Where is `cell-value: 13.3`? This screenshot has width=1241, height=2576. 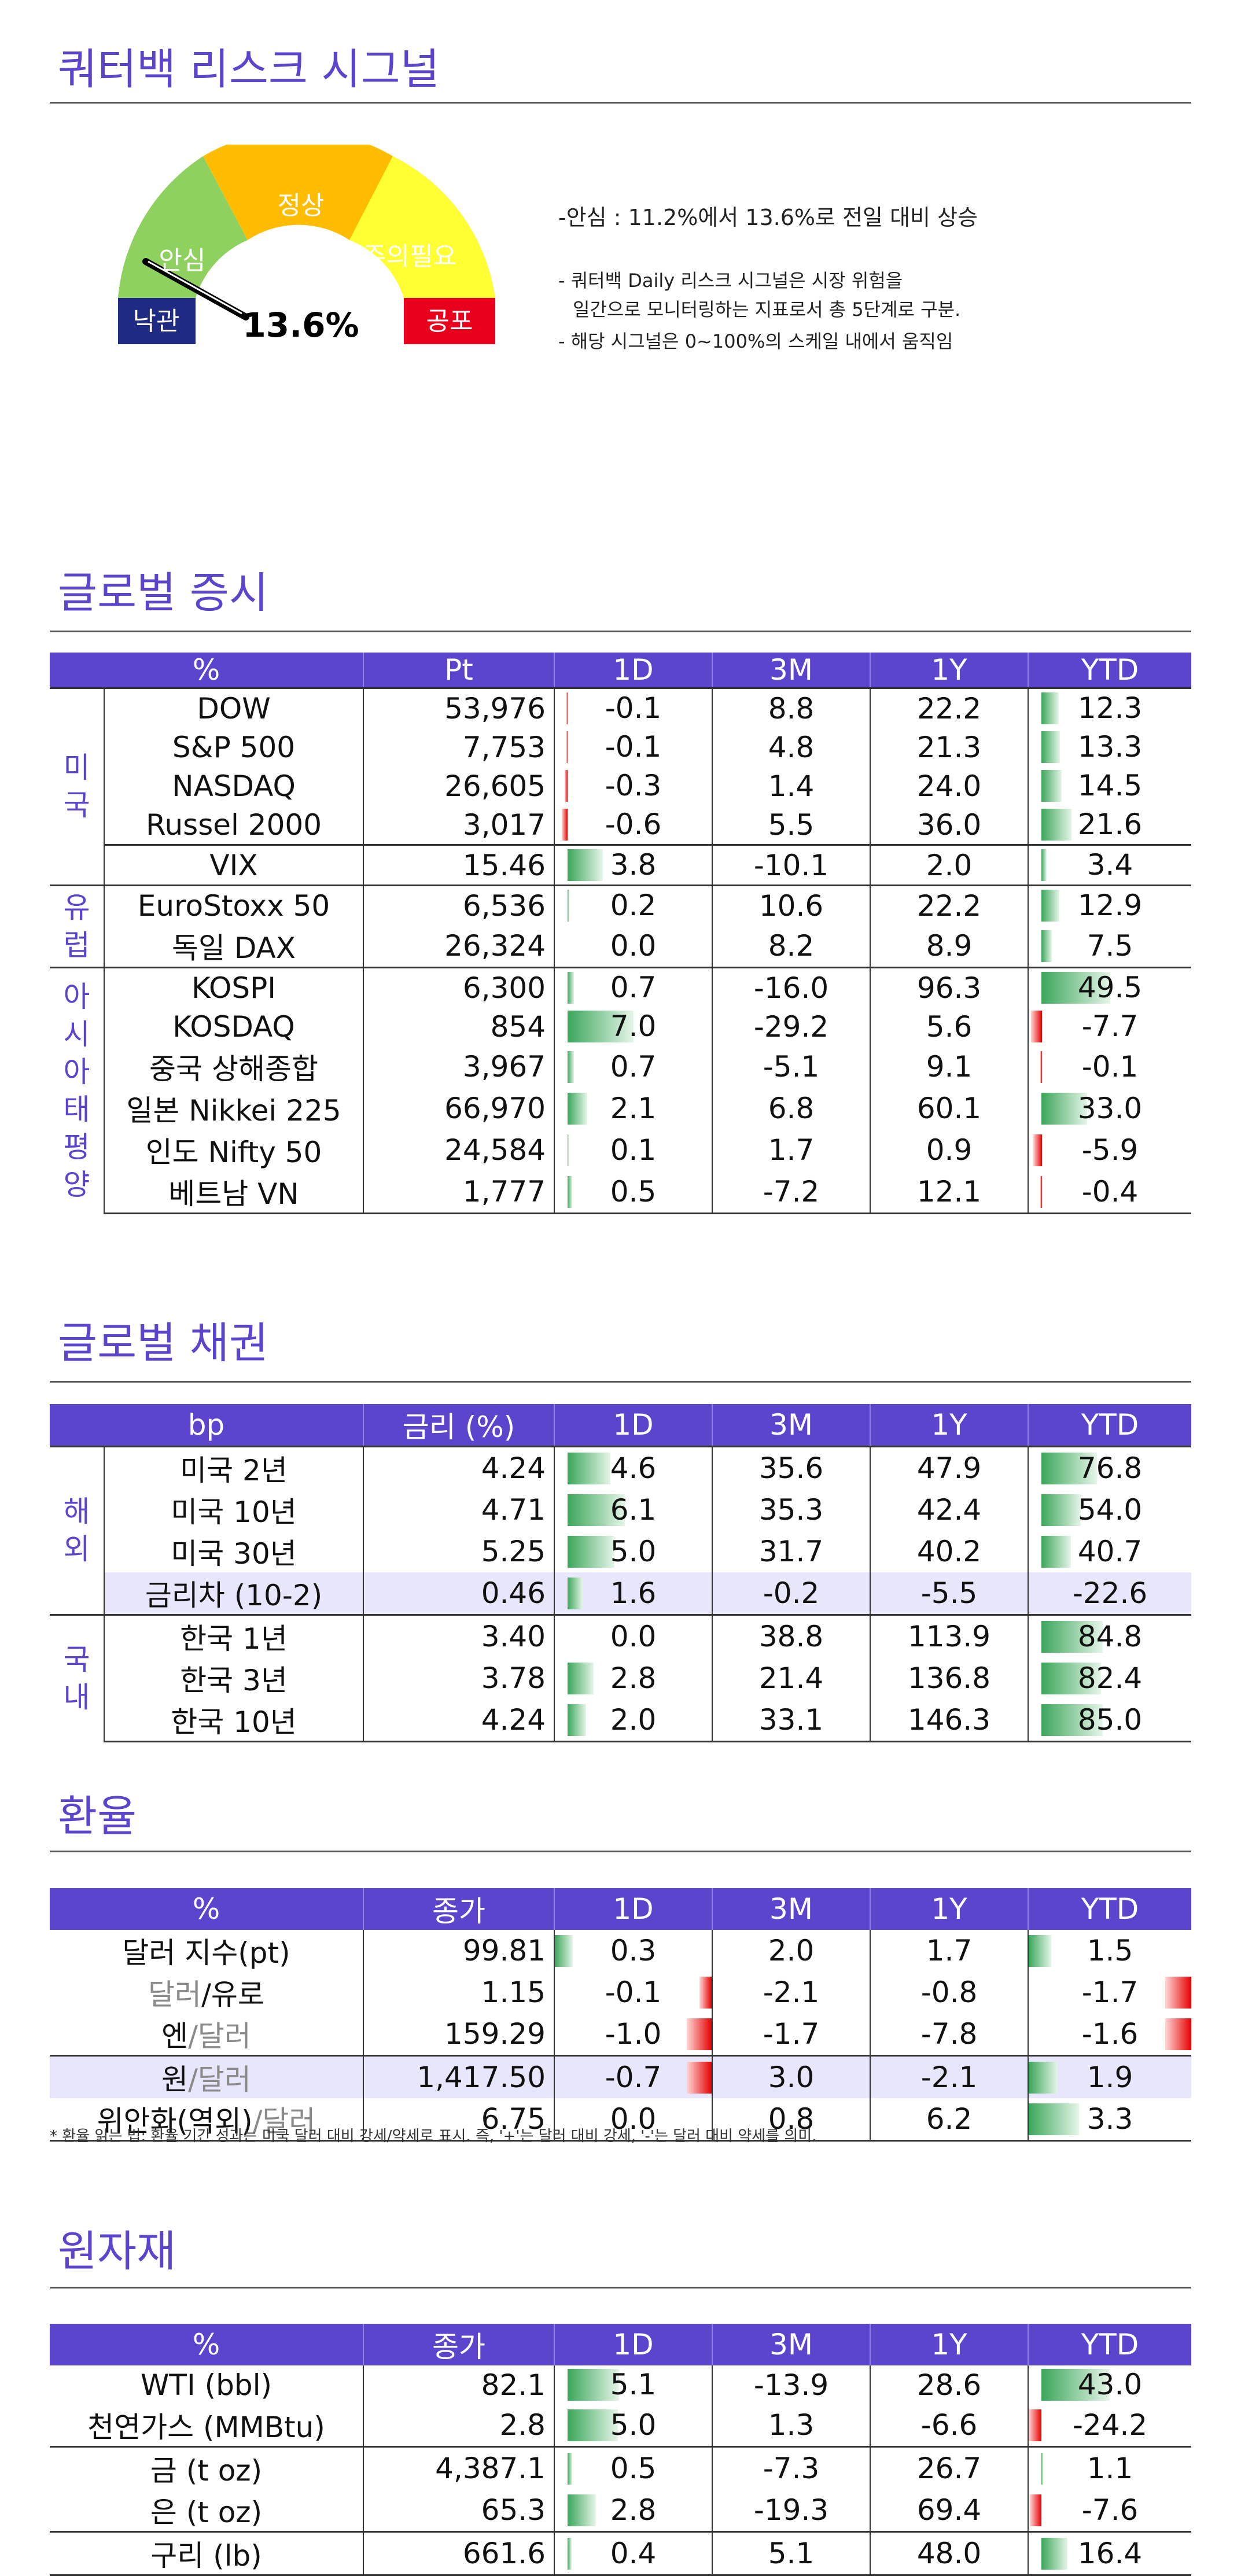 cell-value: 13.3 is located at coordinates (1110, 747).